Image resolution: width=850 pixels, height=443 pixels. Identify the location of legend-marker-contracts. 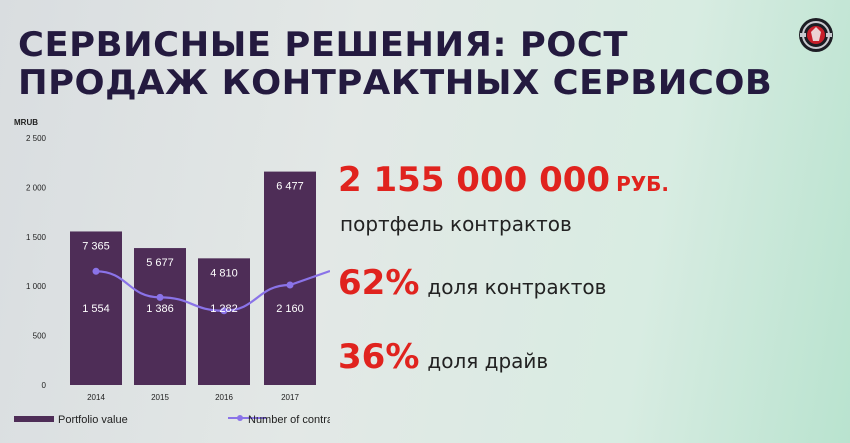
(240, 418).